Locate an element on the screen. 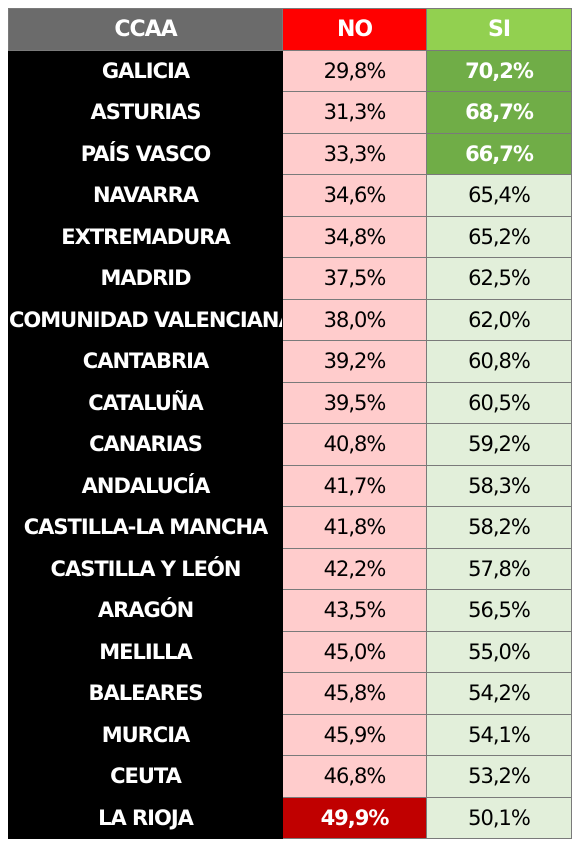  no-cell: 34,8% is located at coordinates (354, 236).